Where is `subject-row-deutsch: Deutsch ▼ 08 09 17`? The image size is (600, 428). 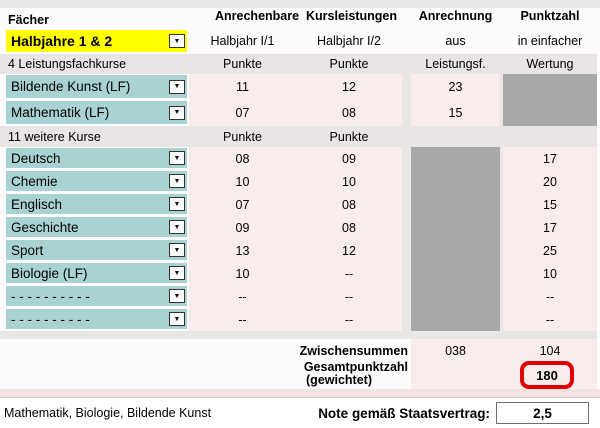
subject-row-deutsch: Deutsch ▼ 08 09 17 is located at coordinates (300, 158).